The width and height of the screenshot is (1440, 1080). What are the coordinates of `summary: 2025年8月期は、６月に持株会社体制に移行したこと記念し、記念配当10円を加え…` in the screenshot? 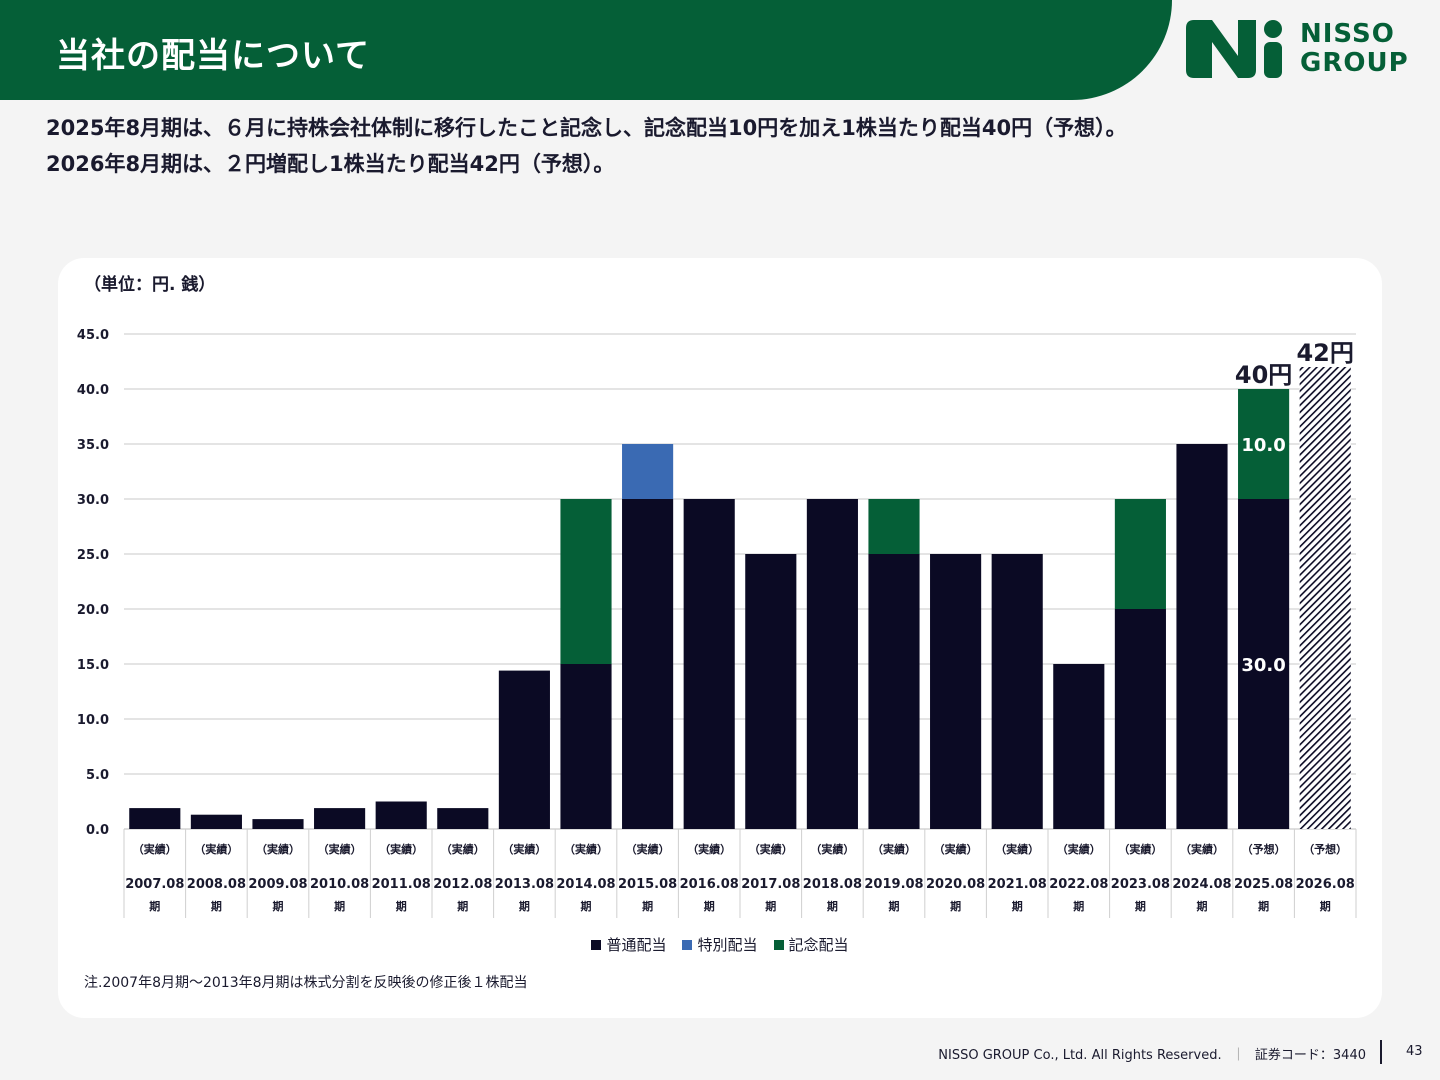 It's located at (586, 146).